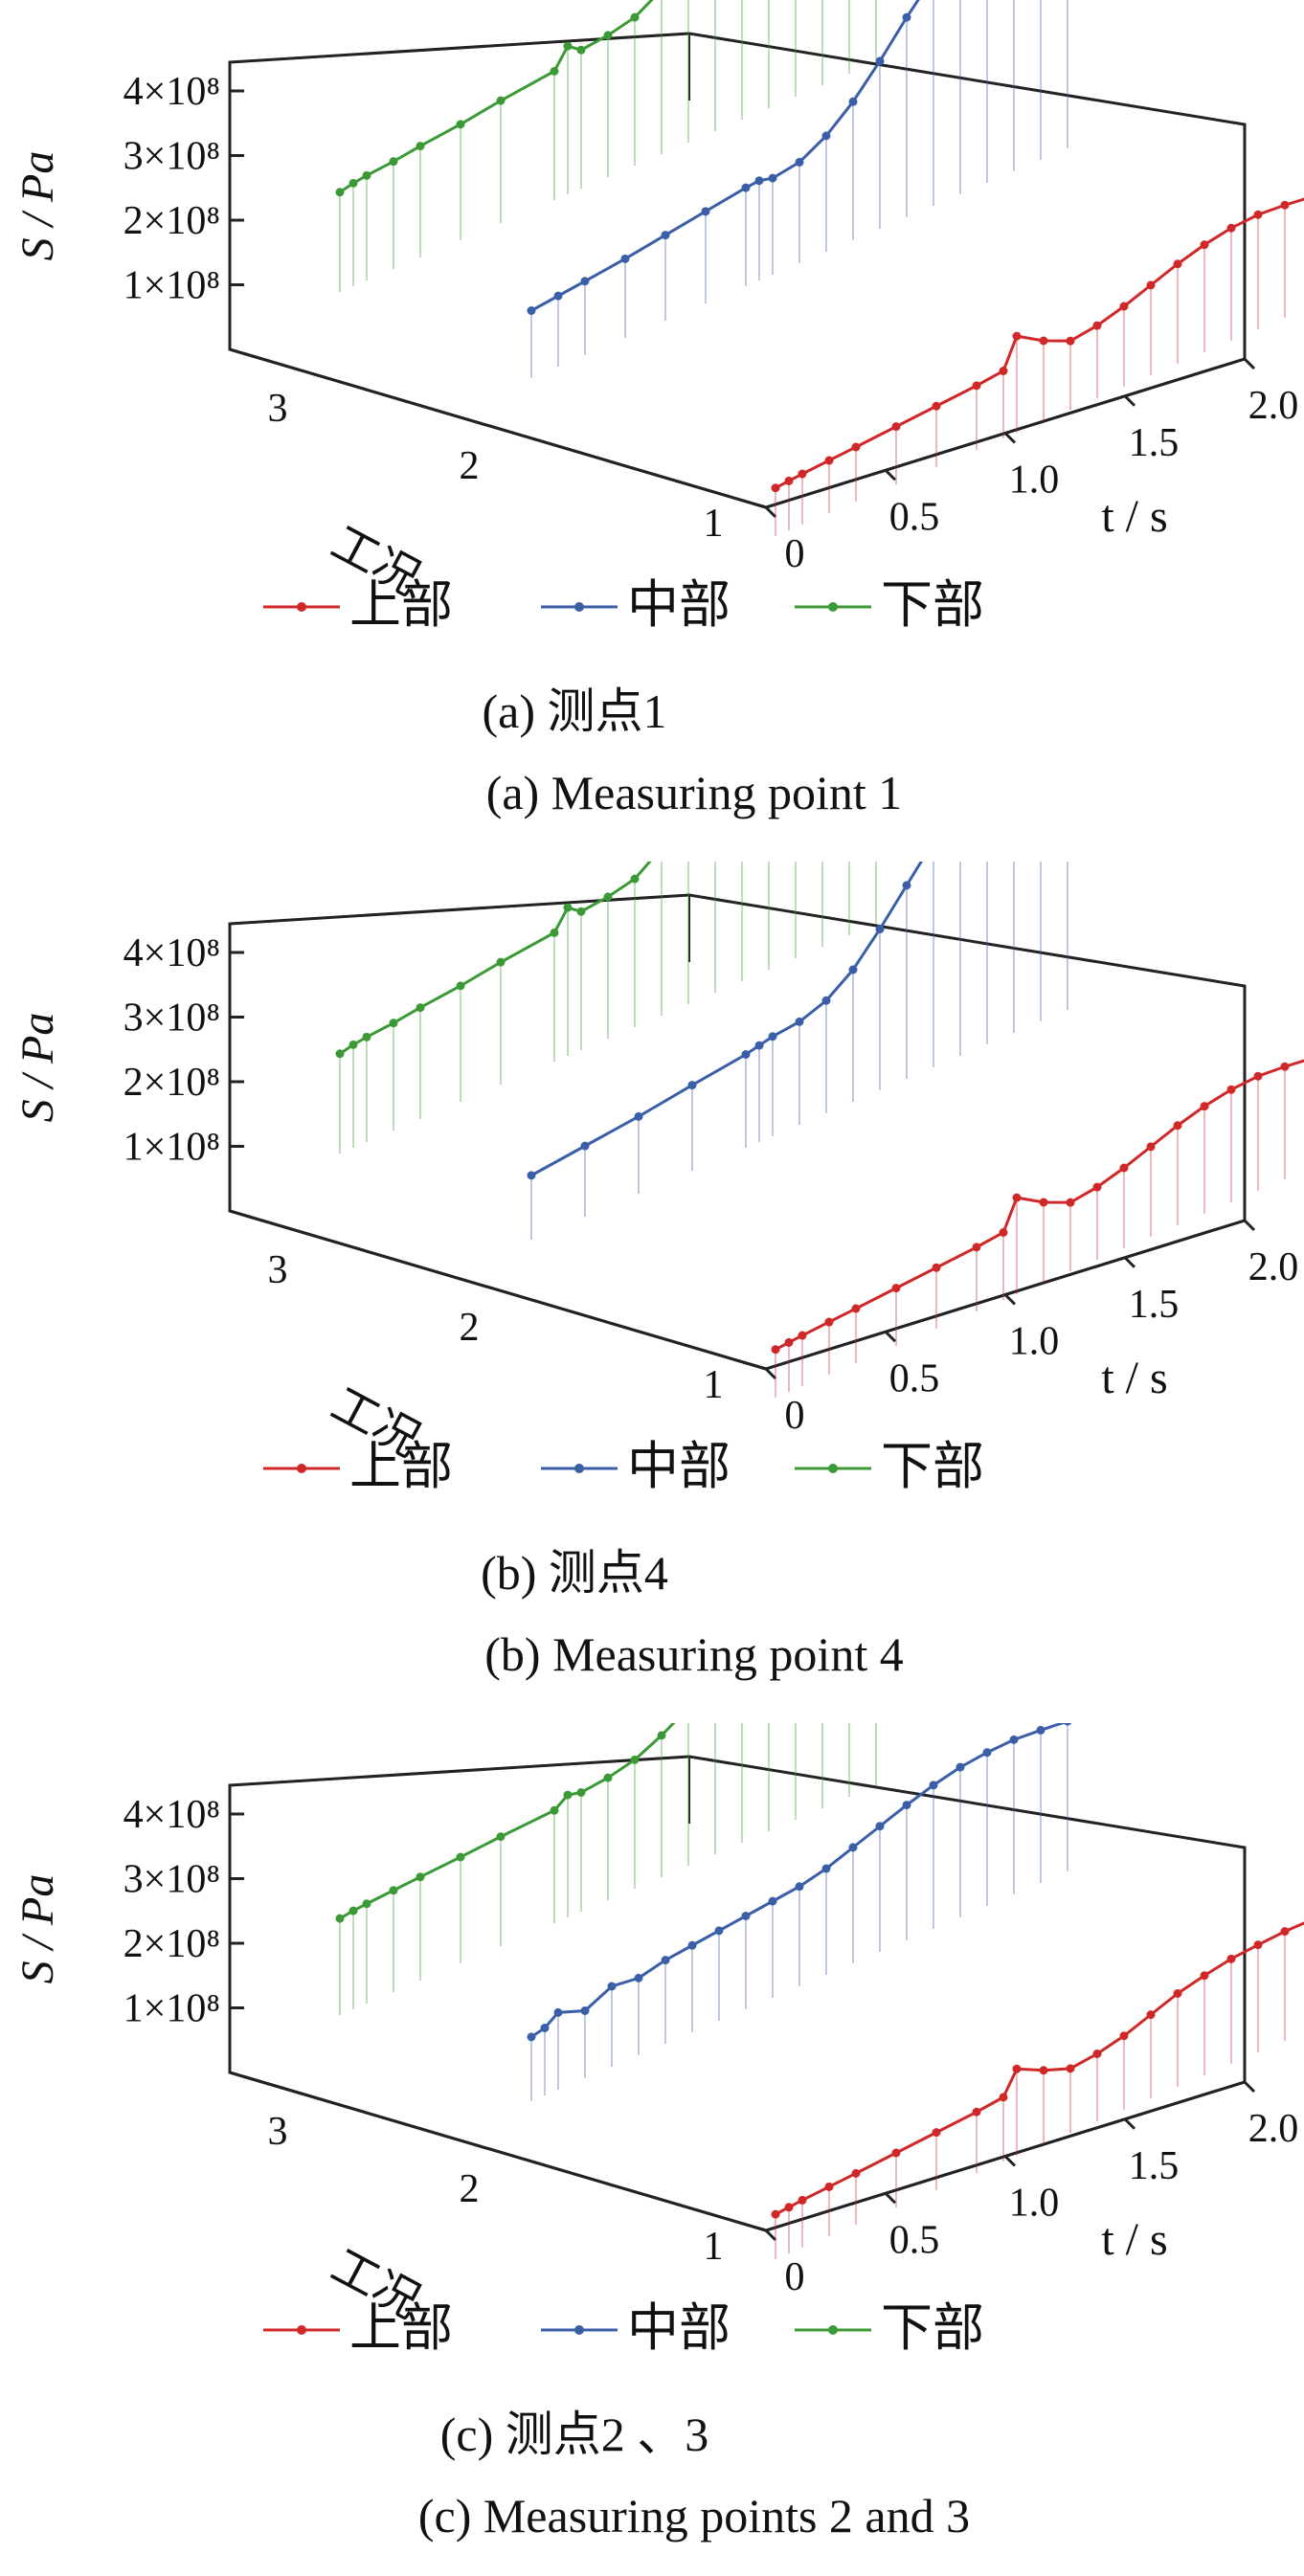 This screenshot has width=1304, height=2576. Describe the element at coordinates (172, 2009) in the screenshot. I see `z-tick-label: 1×10⁸` at that location.